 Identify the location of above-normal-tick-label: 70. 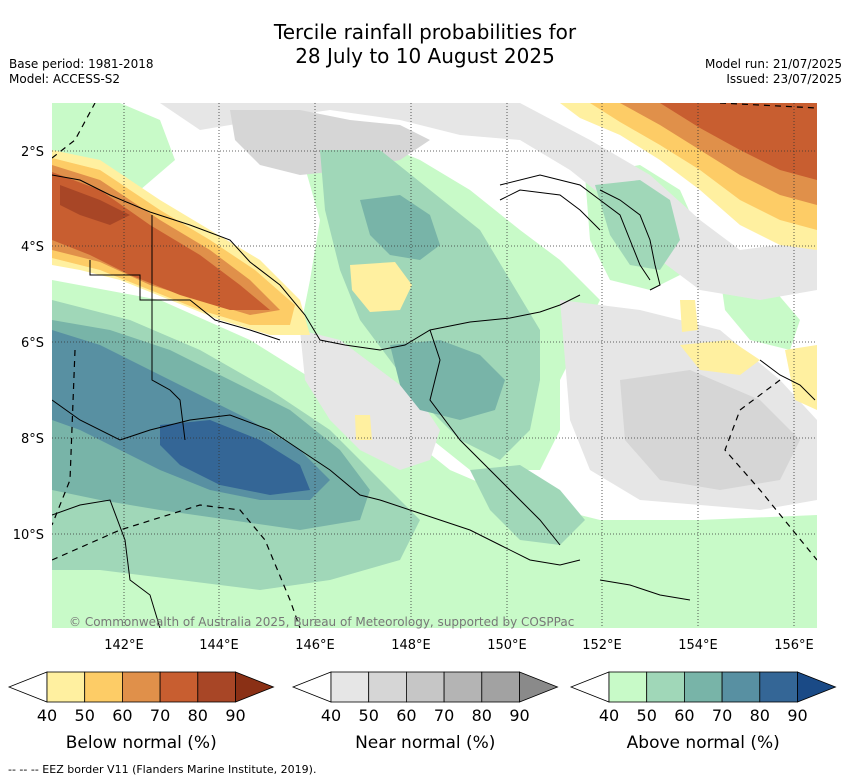
(722, 715).